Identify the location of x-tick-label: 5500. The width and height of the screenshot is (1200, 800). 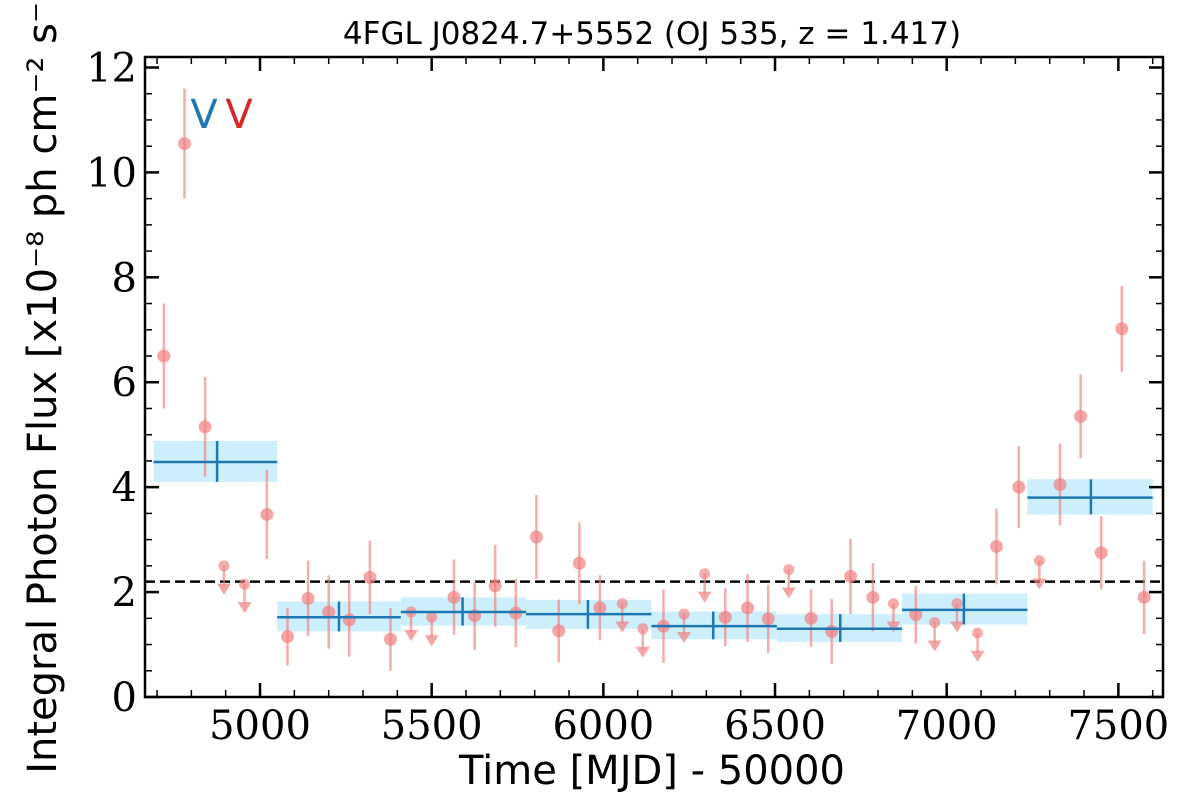
(432, 726).